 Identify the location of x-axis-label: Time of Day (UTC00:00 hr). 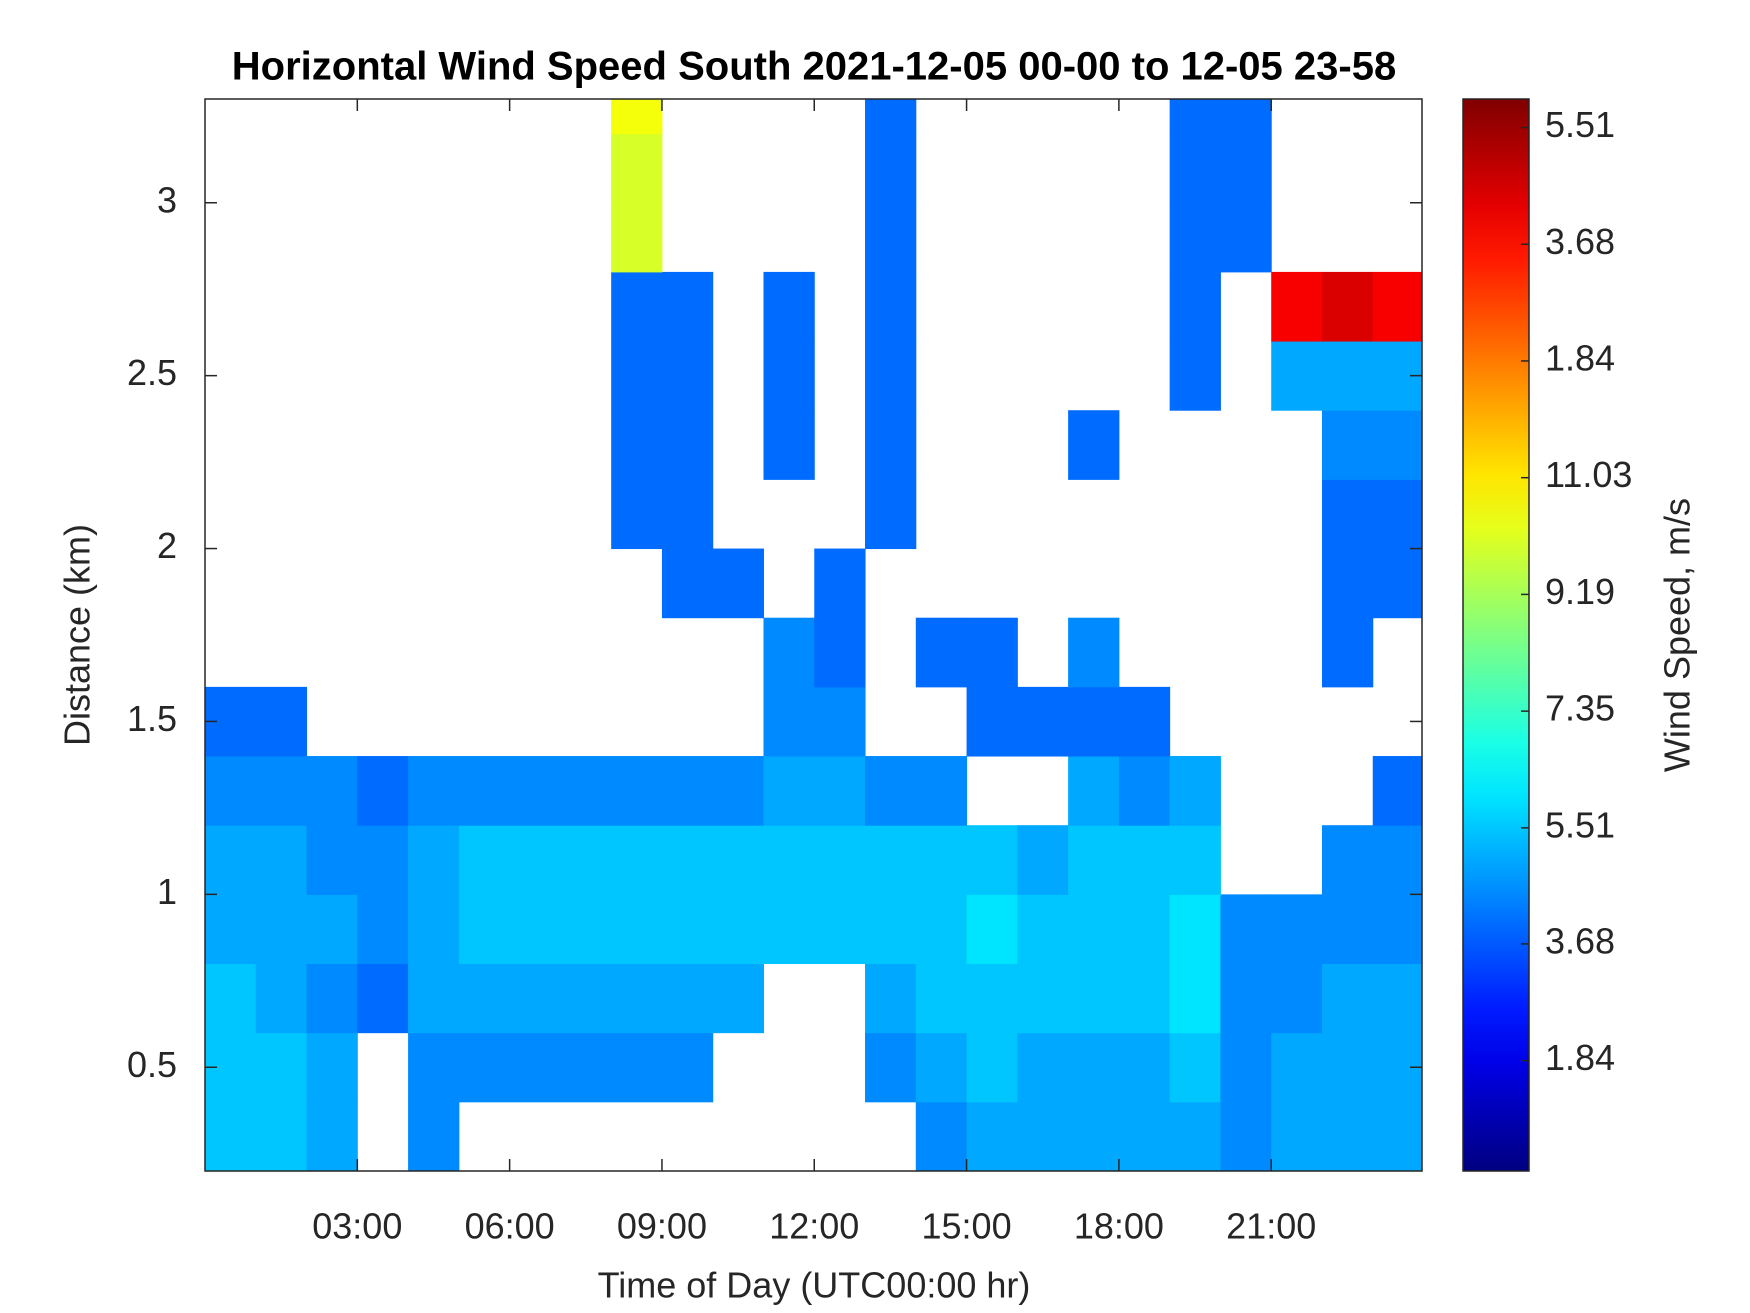
(814, 1285).